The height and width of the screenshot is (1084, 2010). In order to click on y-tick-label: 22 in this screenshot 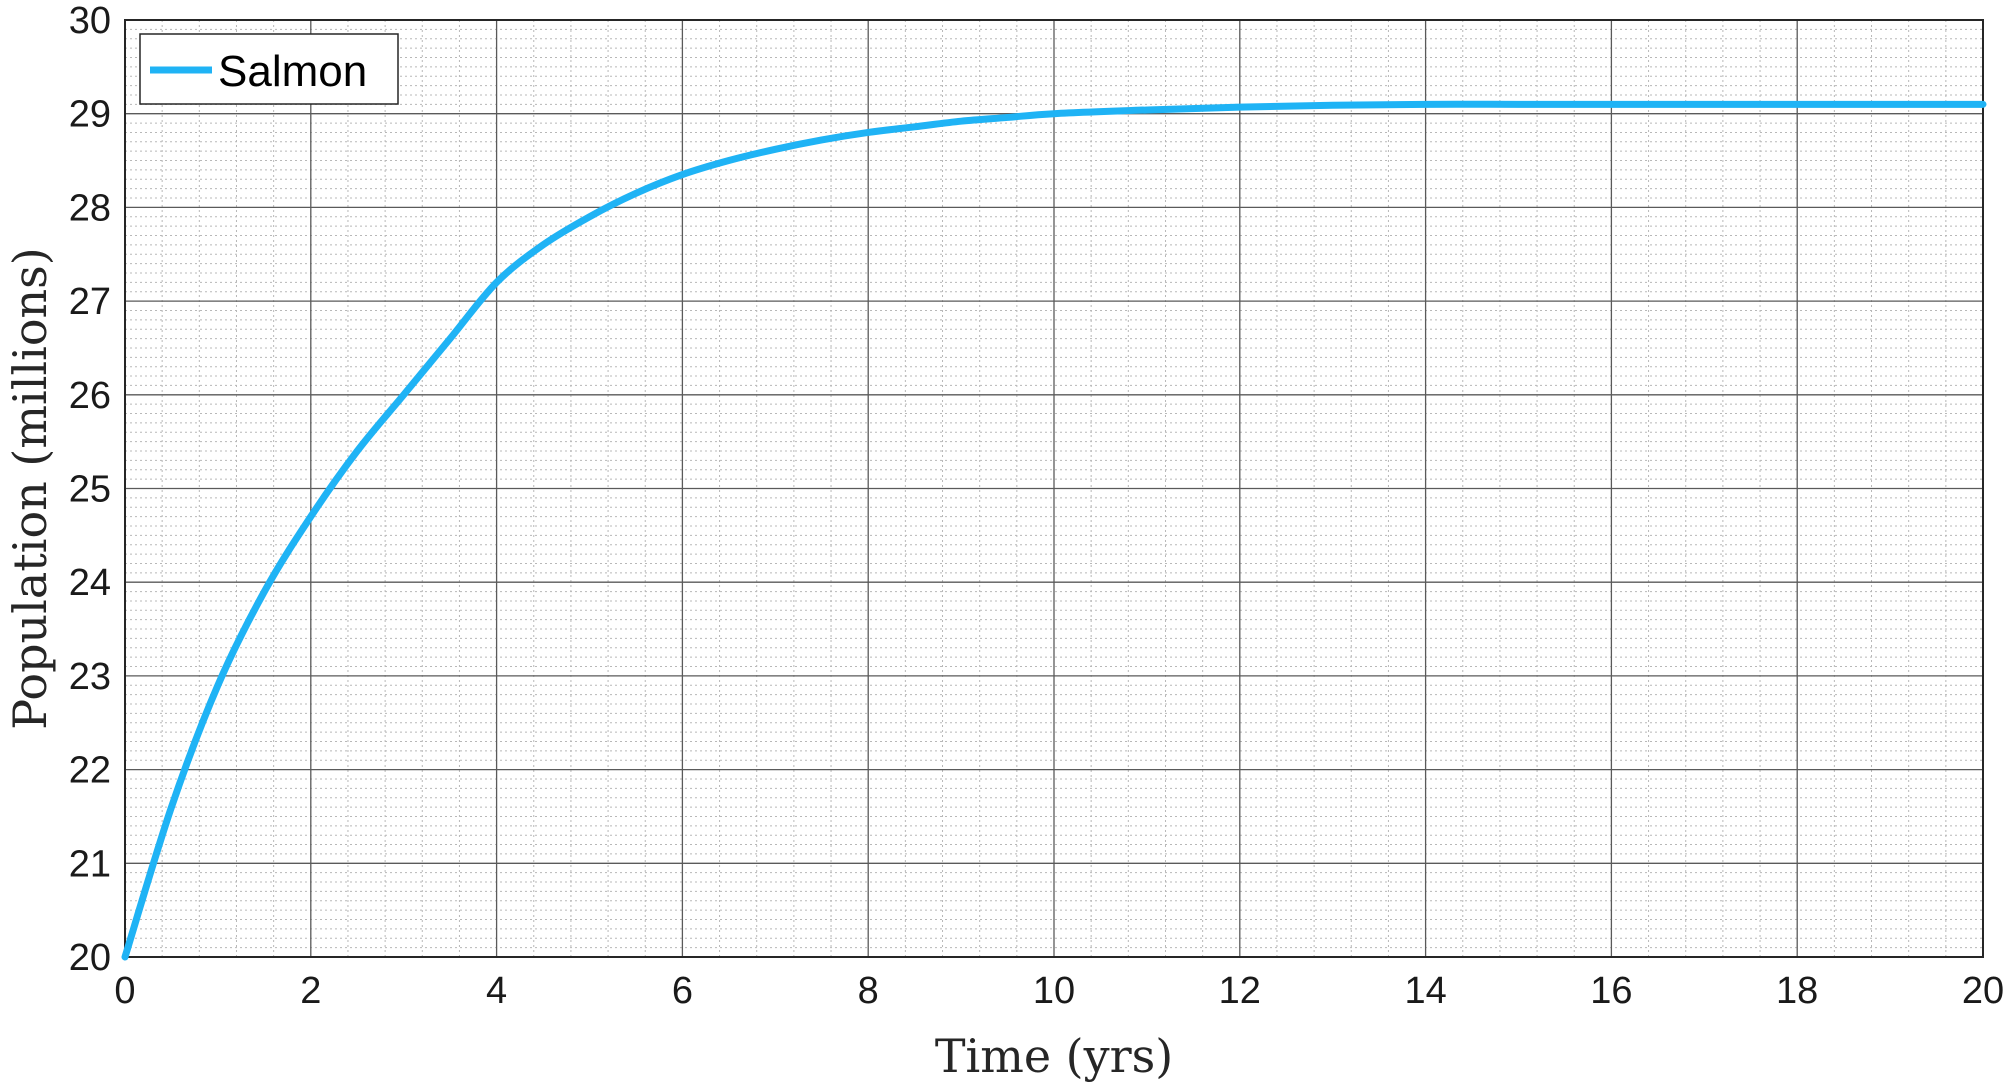, I will do `click(90, 771)`.